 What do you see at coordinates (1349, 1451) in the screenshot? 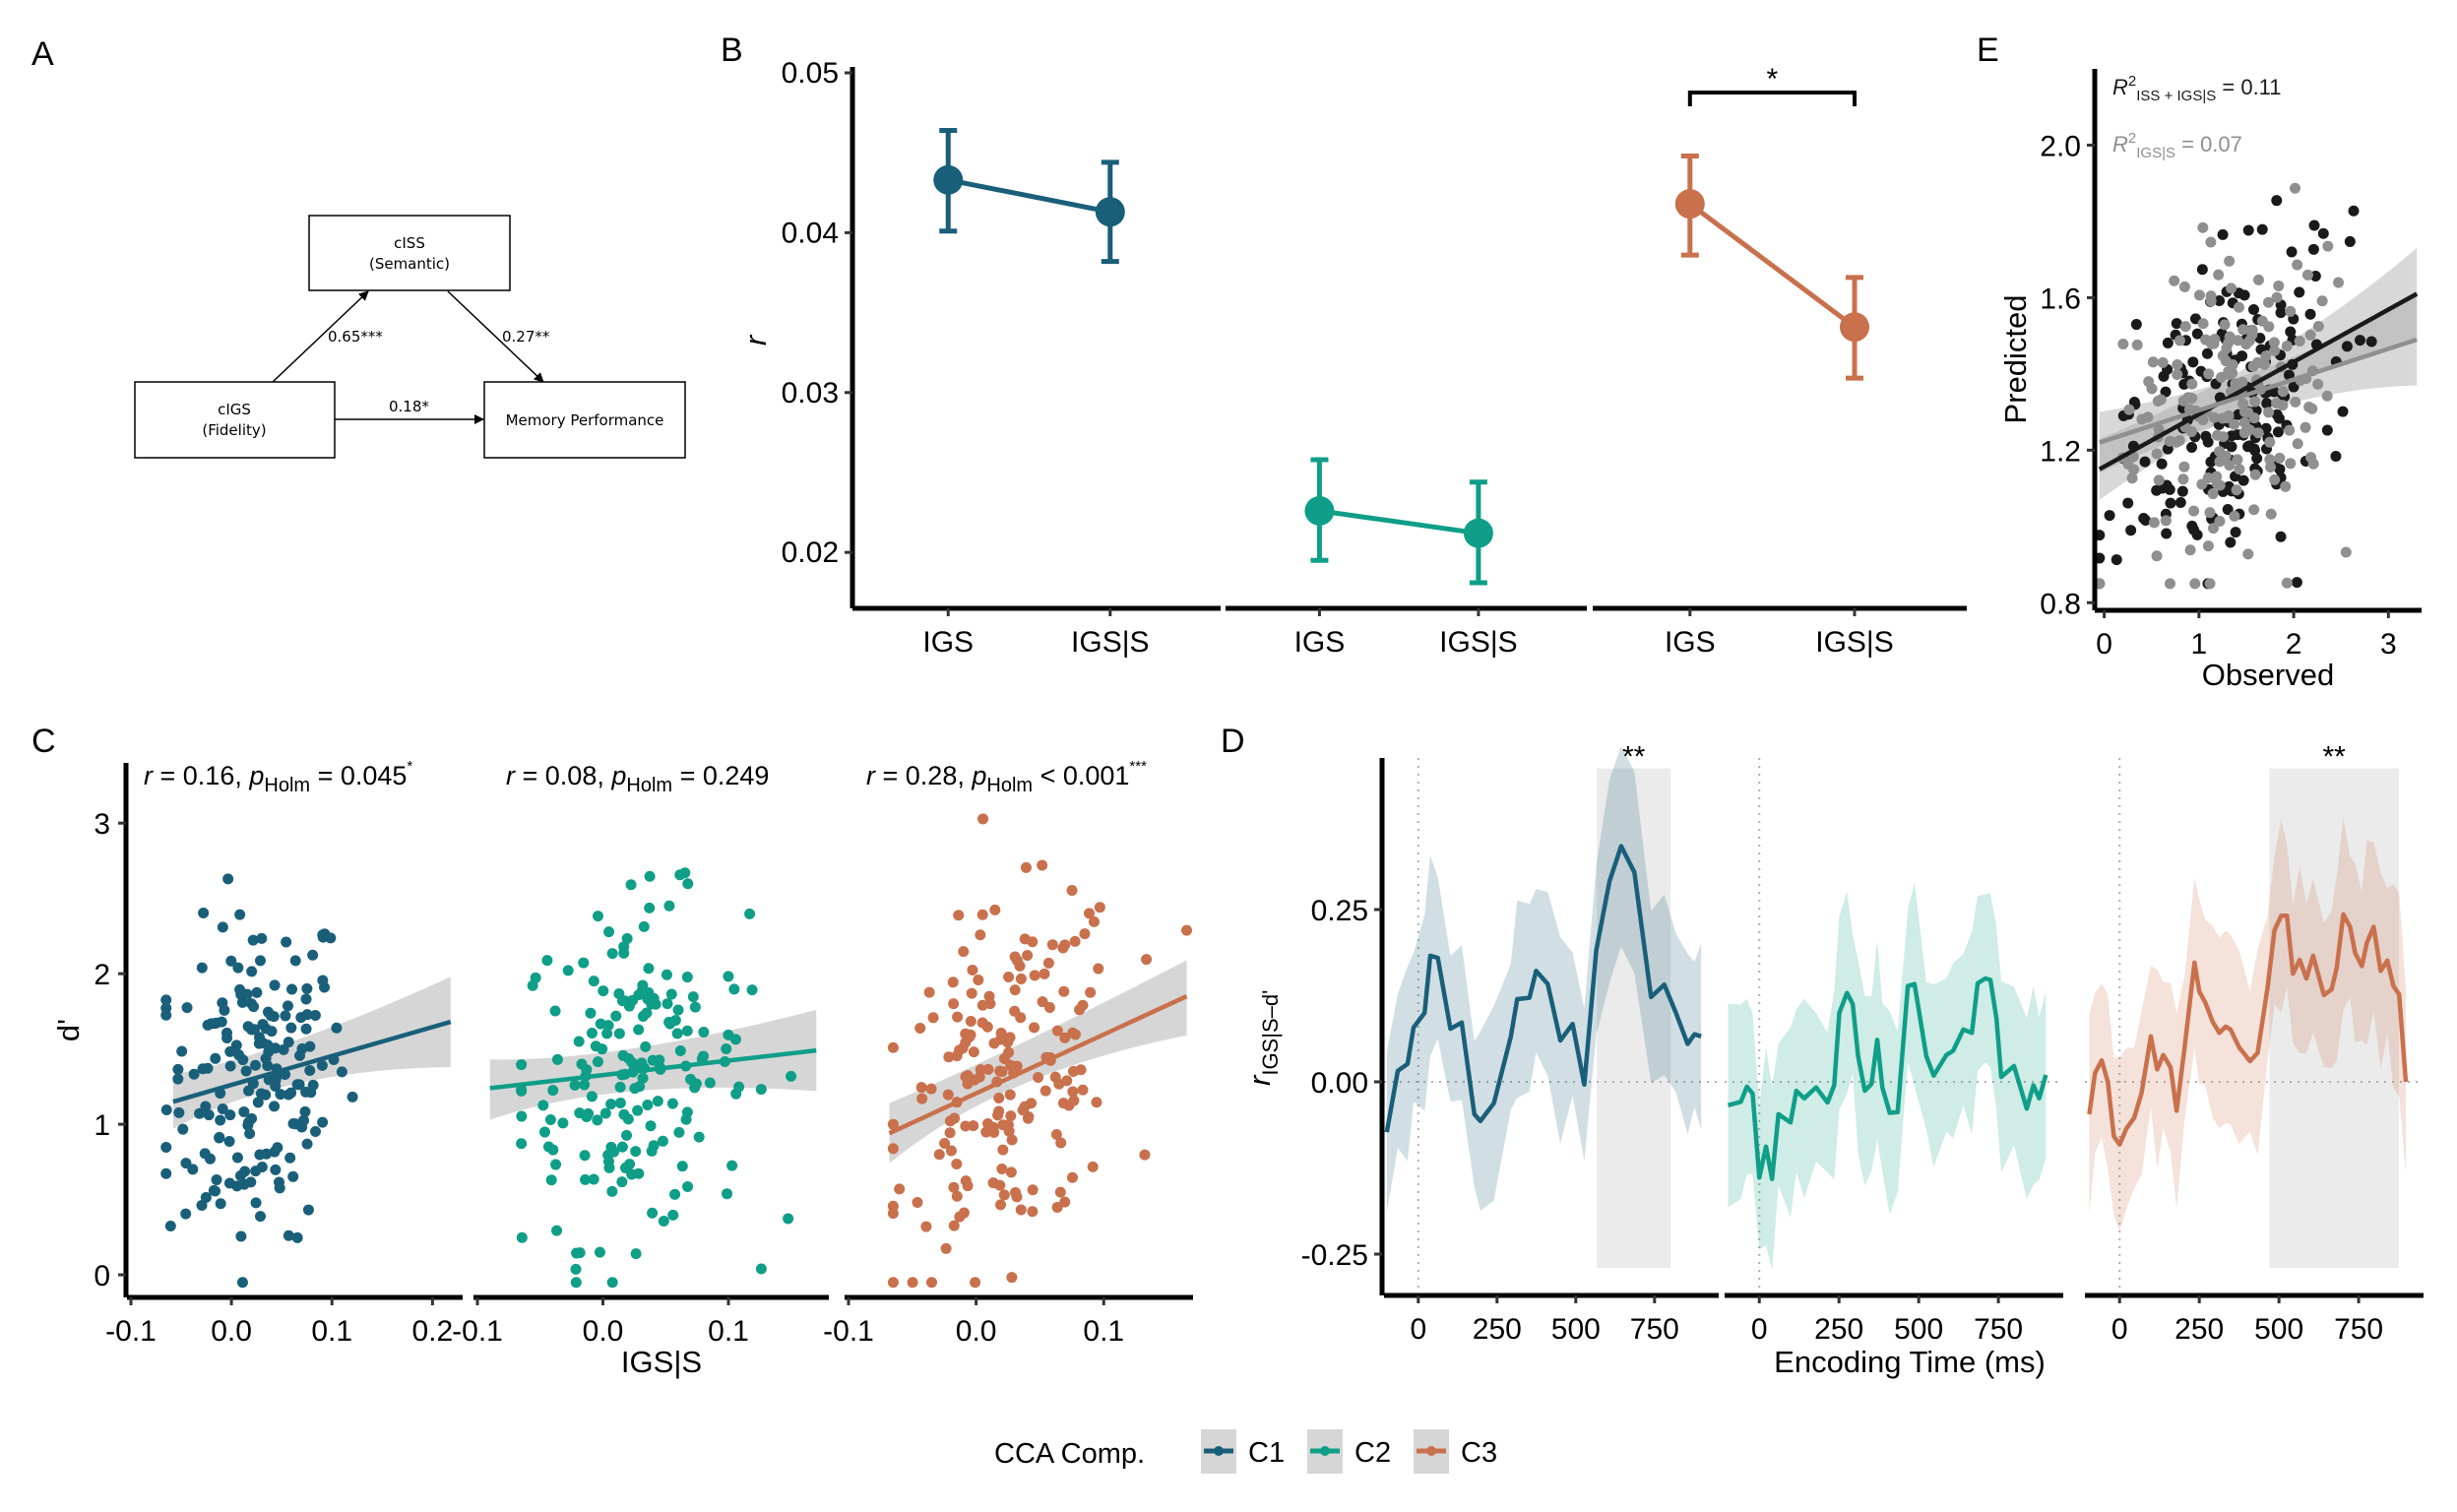
I see `legend-item-C2: C2` at bounding box center [1349, 1451].